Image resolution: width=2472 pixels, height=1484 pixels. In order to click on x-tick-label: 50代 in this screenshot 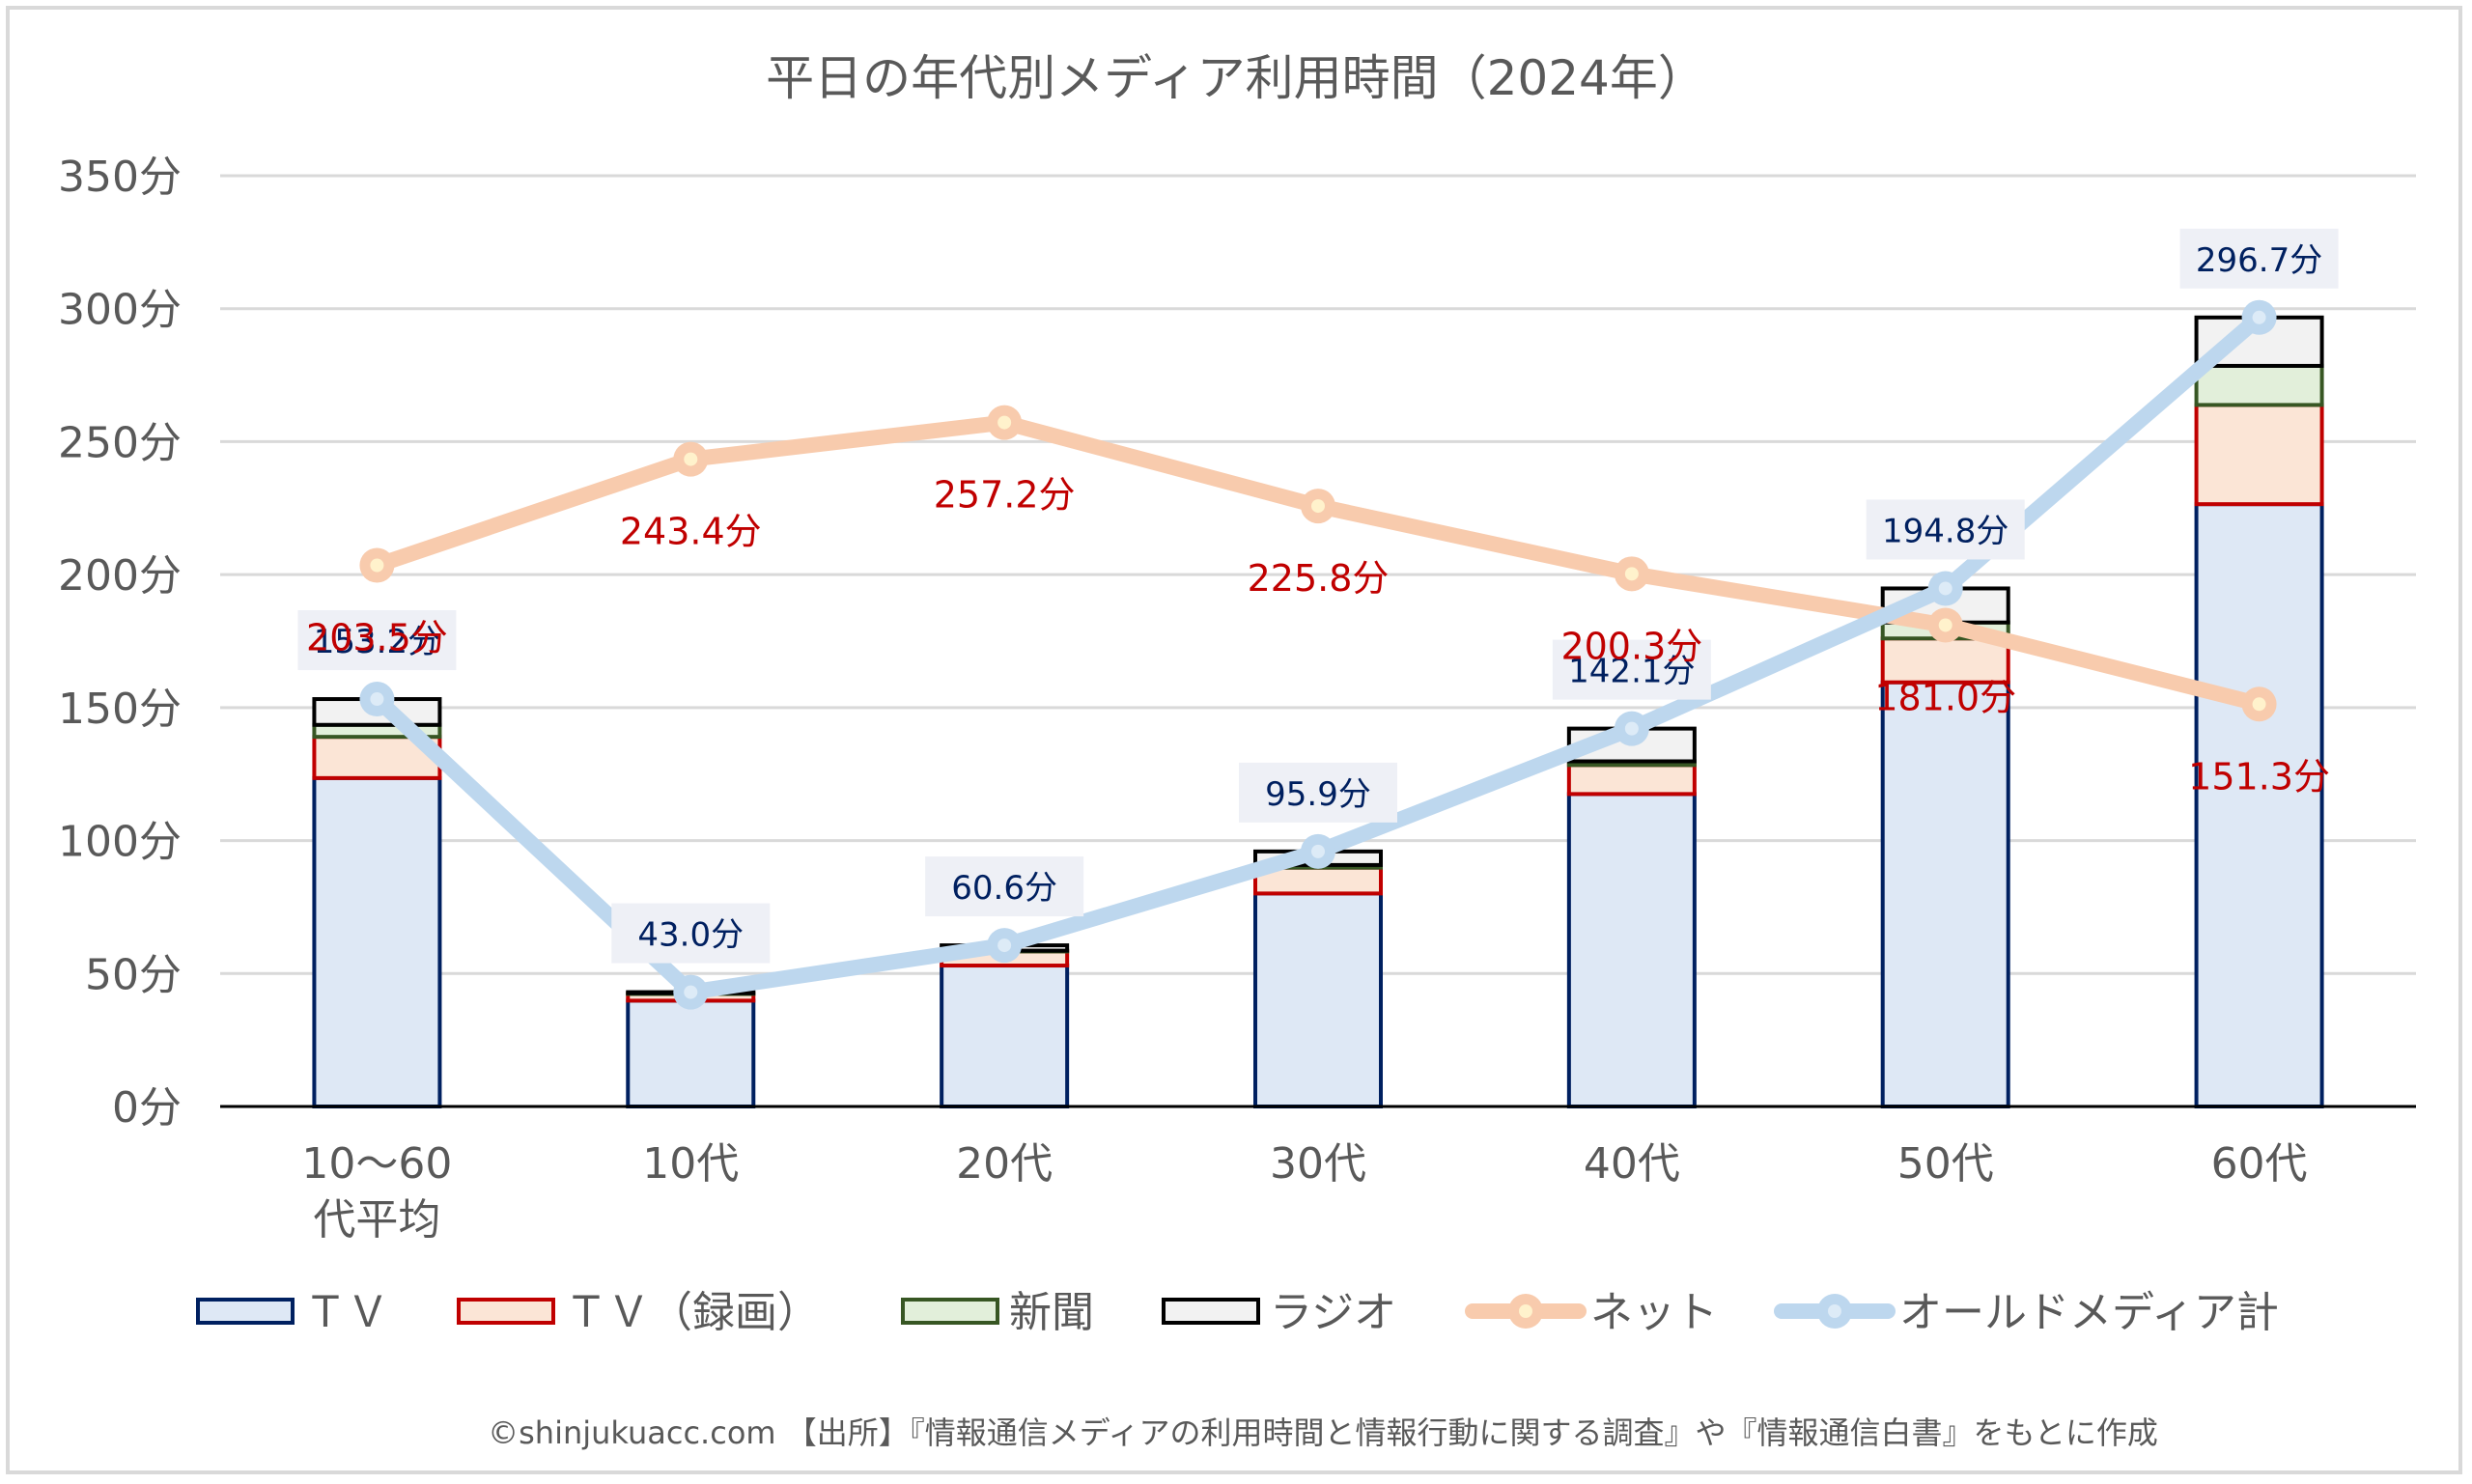, I will do `click(1945, 1164)`.